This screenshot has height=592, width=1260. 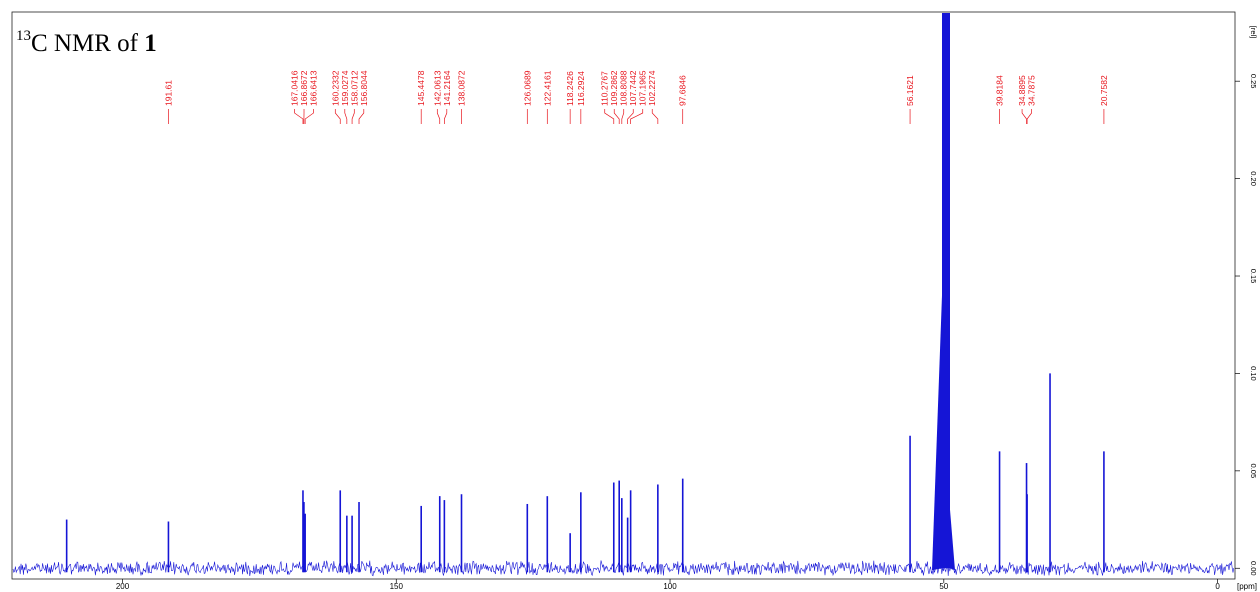 What do you see at coordinates (1253, 373) in the screenshot?
I see `y-tick-label: 0.10` at bounding box center [1253, 373].